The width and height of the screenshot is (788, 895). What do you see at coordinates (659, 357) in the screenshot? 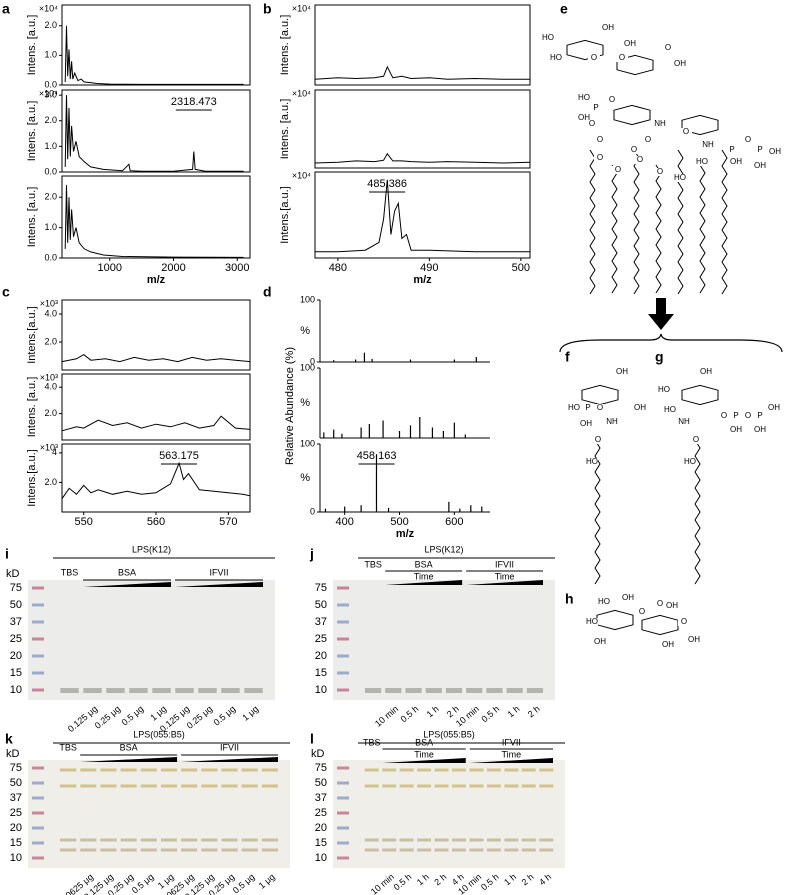
I see `panel-letter: g` at bounding box center [659, 357].